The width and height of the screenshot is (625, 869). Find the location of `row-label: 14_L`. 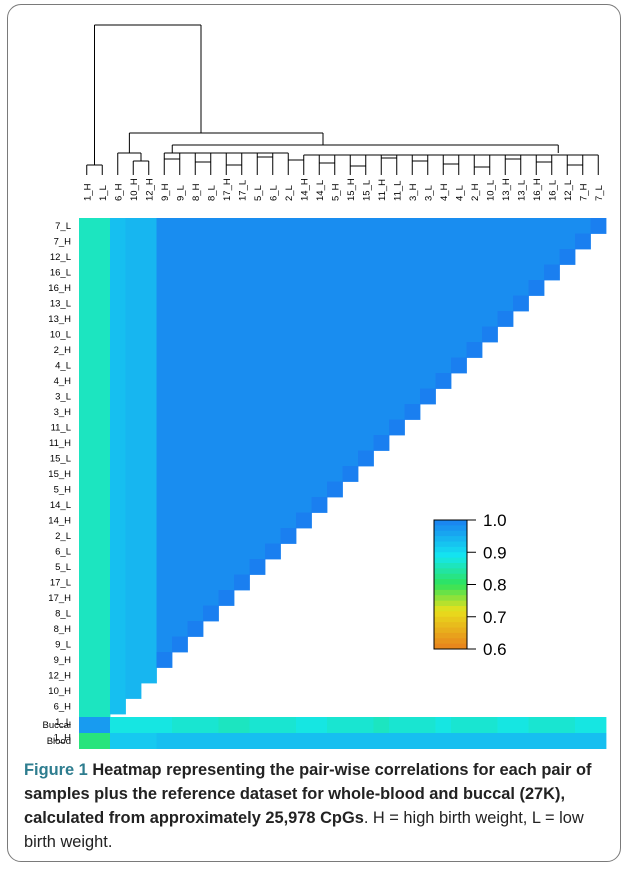

row-label: 14_L is located at coordinates (60, 505).